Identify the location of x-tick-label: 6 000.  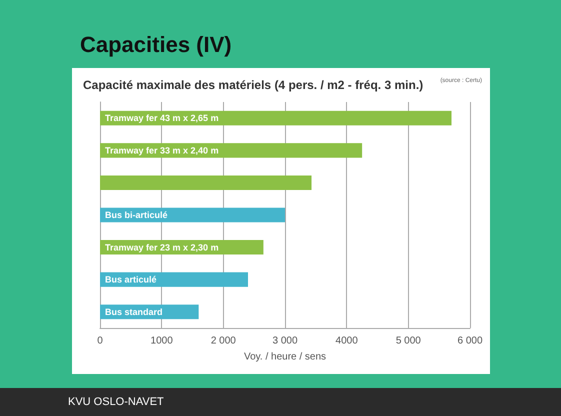
(470, 341).